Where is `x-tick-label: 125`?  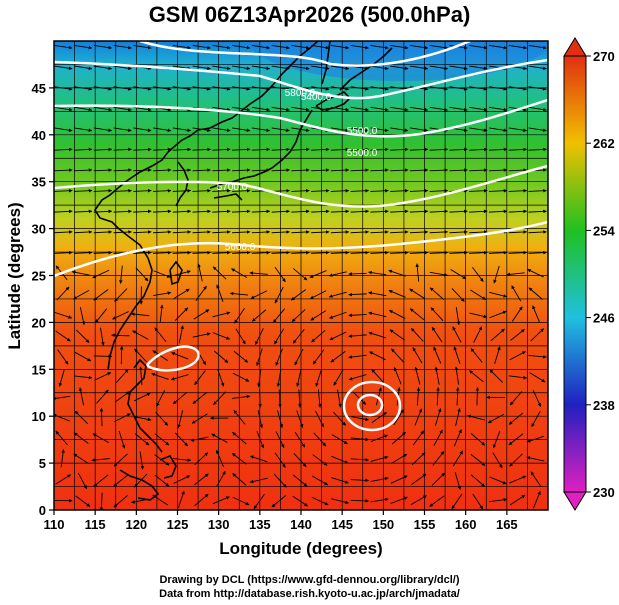
x-tick-label: 125 is located at coordinates (178, 524).